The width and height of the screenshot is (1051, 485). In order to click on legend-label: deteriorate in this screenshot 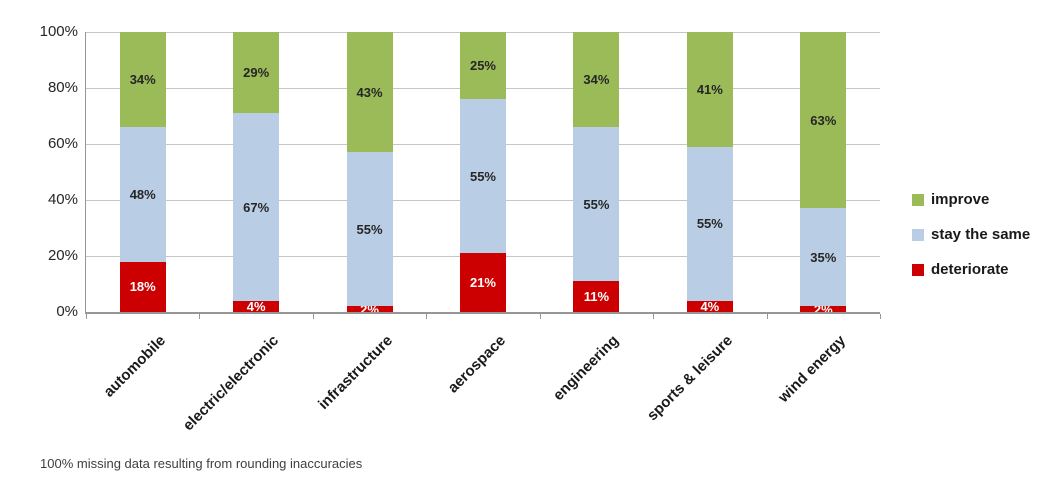, I will do `click(970, 269)`.